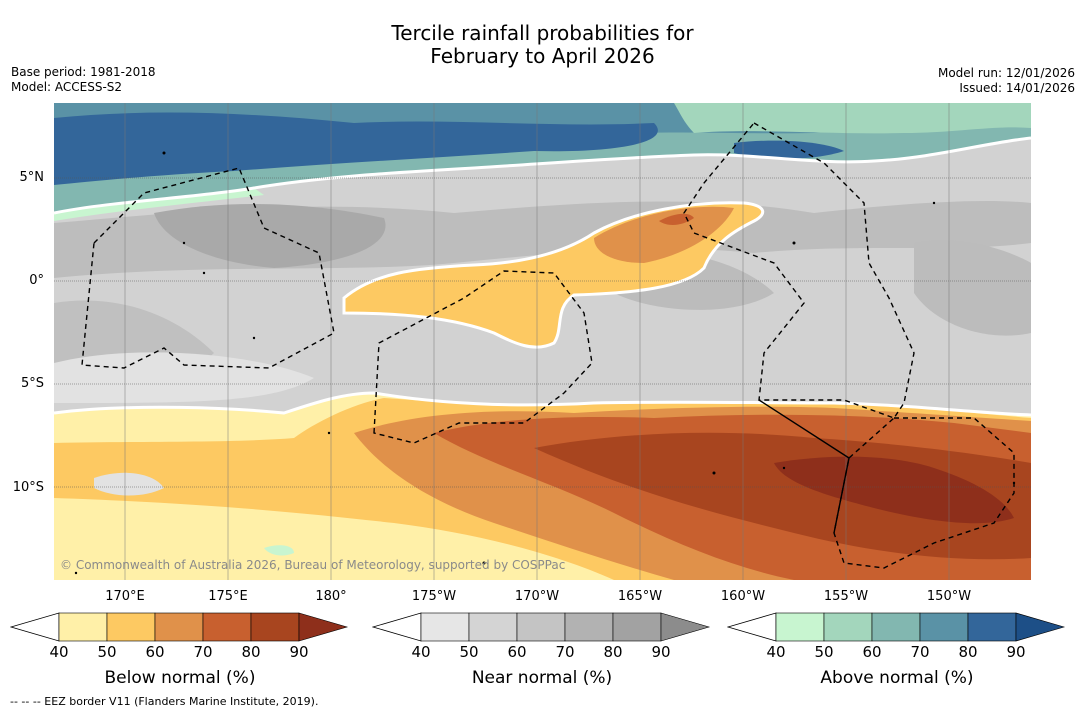  What do you see at coordinates (228, 596) in the screenshot?
I see `lon-label-175e: 175°E` at bounding box center [228, 596].